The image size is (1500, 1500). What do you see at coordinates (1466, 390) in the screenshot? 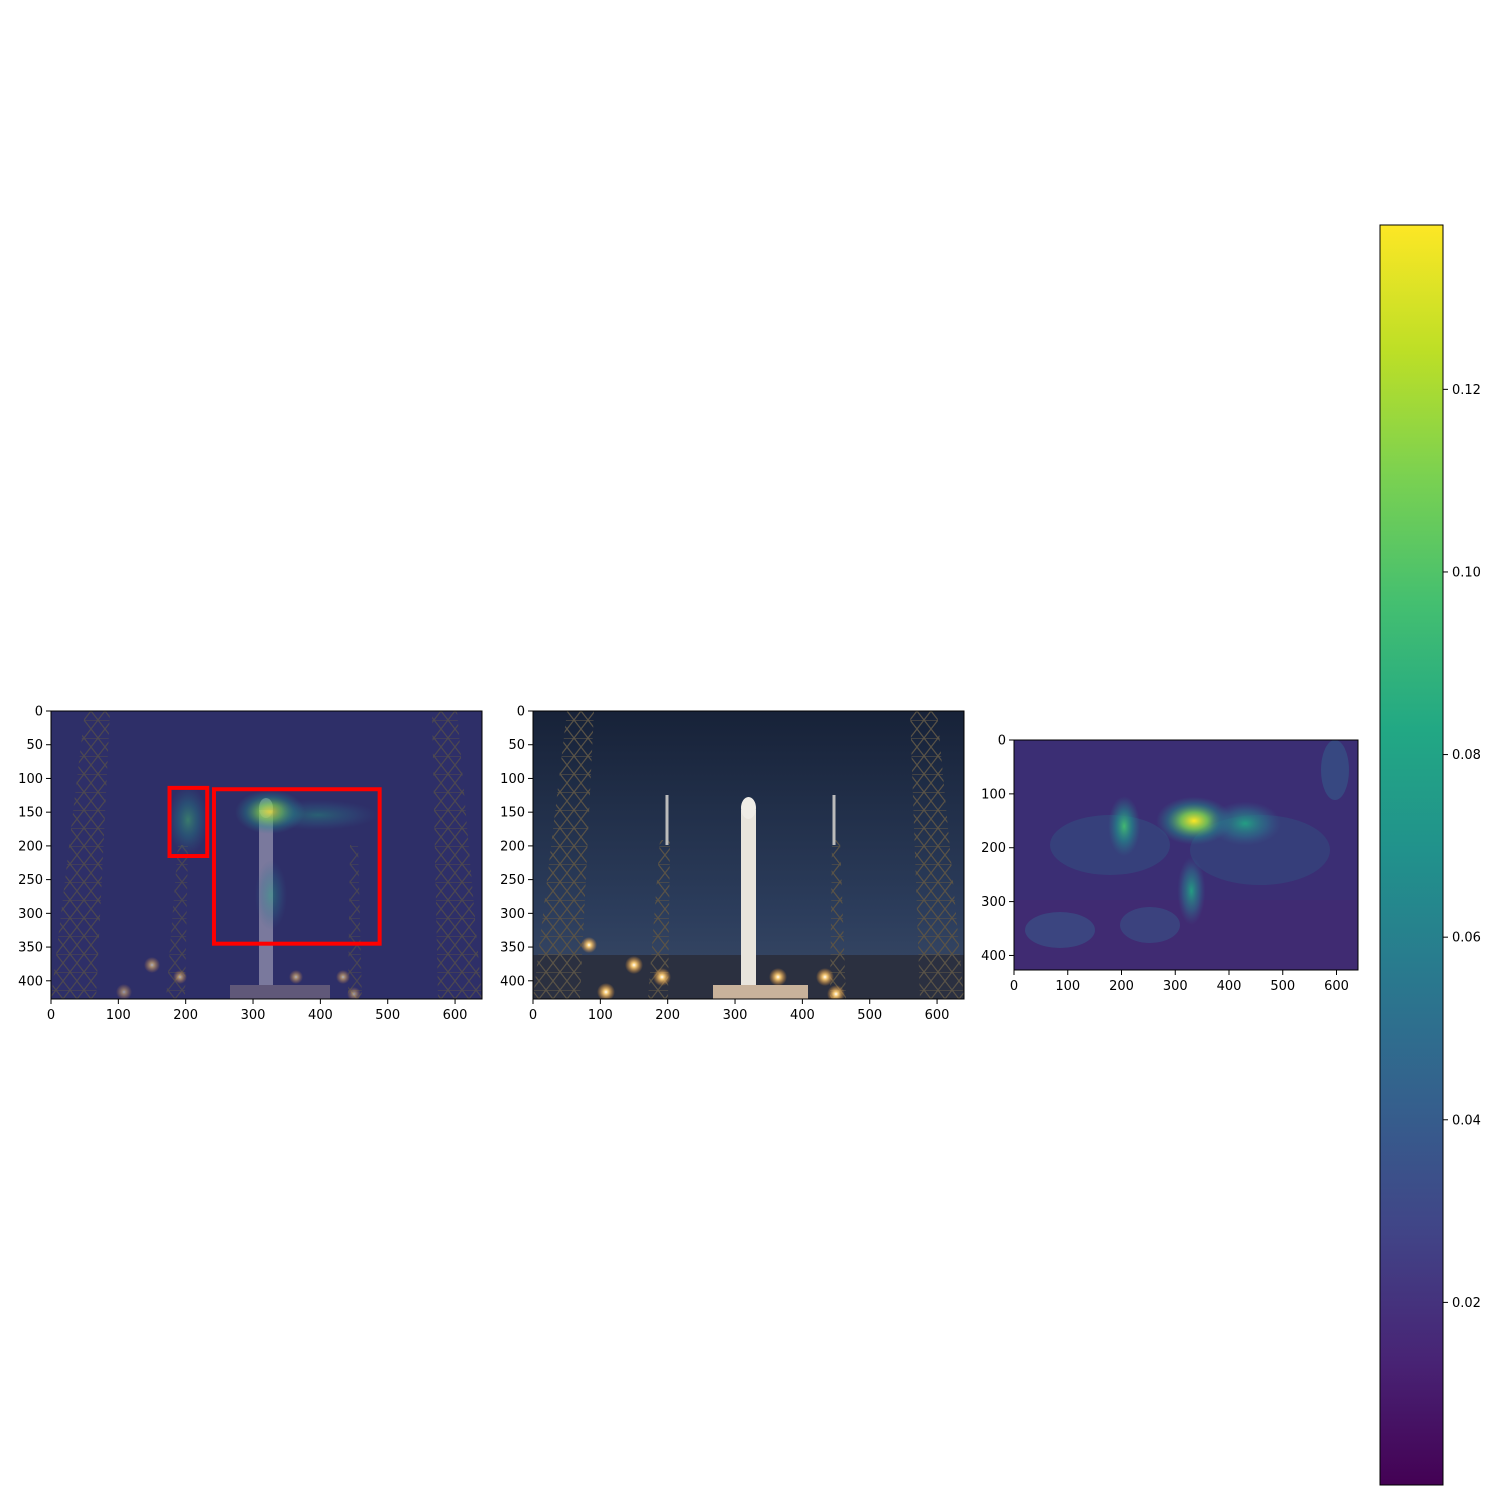
I see `colorbar-tick-label: 0.12` at bounding box center [1466, 390].